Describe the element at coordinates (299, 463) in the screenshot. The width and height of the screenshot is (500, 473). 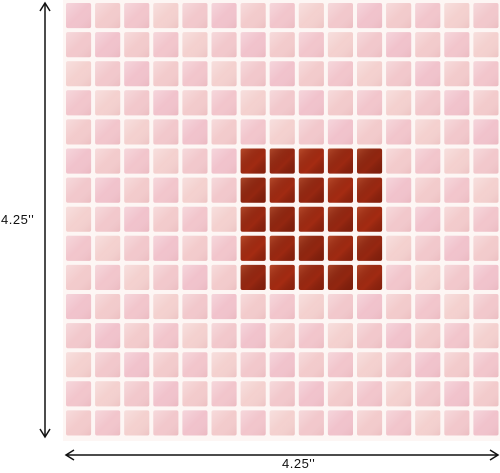
I see `width-label: 4.25''` at that location.